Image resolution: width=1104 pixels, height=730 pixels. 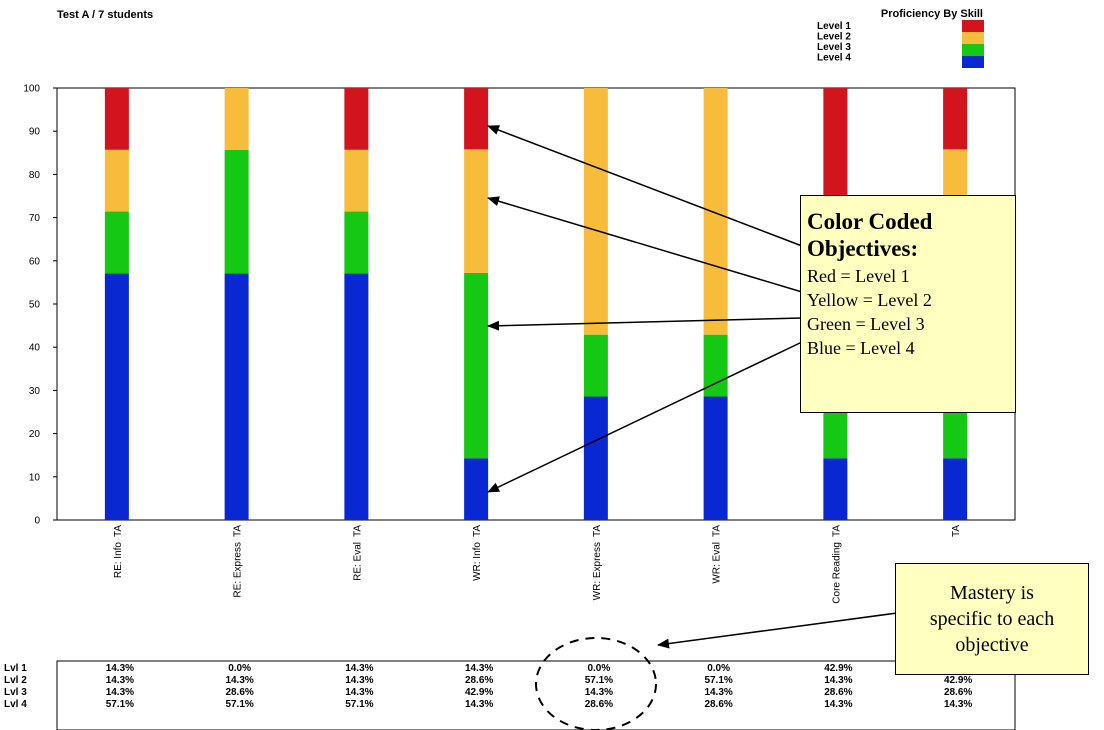 I want to click on mastery-line-2: specific to each, so click(x=992, y=619).